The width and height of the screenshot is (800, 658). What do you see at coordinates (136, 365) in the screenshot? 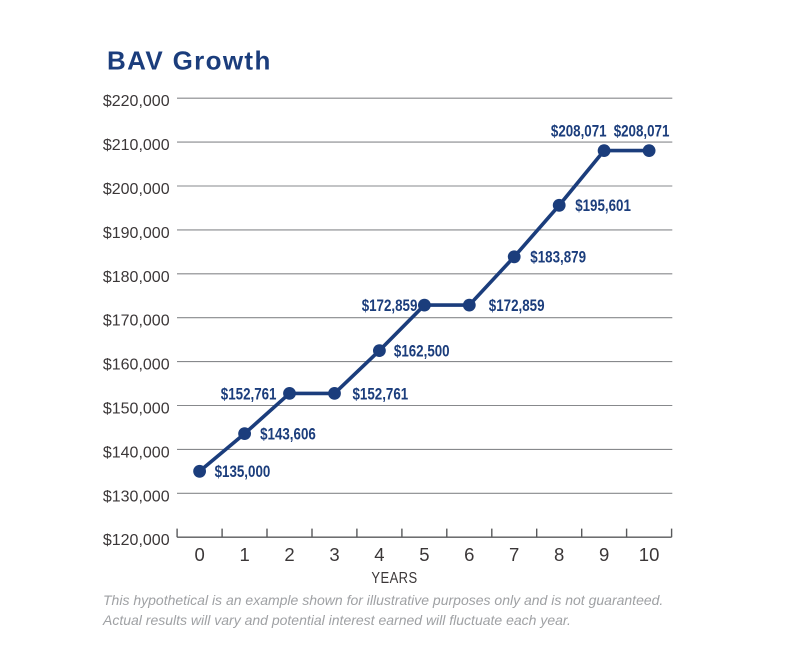
I see `svg-text: $160,000` at bounding box center [136, 365].